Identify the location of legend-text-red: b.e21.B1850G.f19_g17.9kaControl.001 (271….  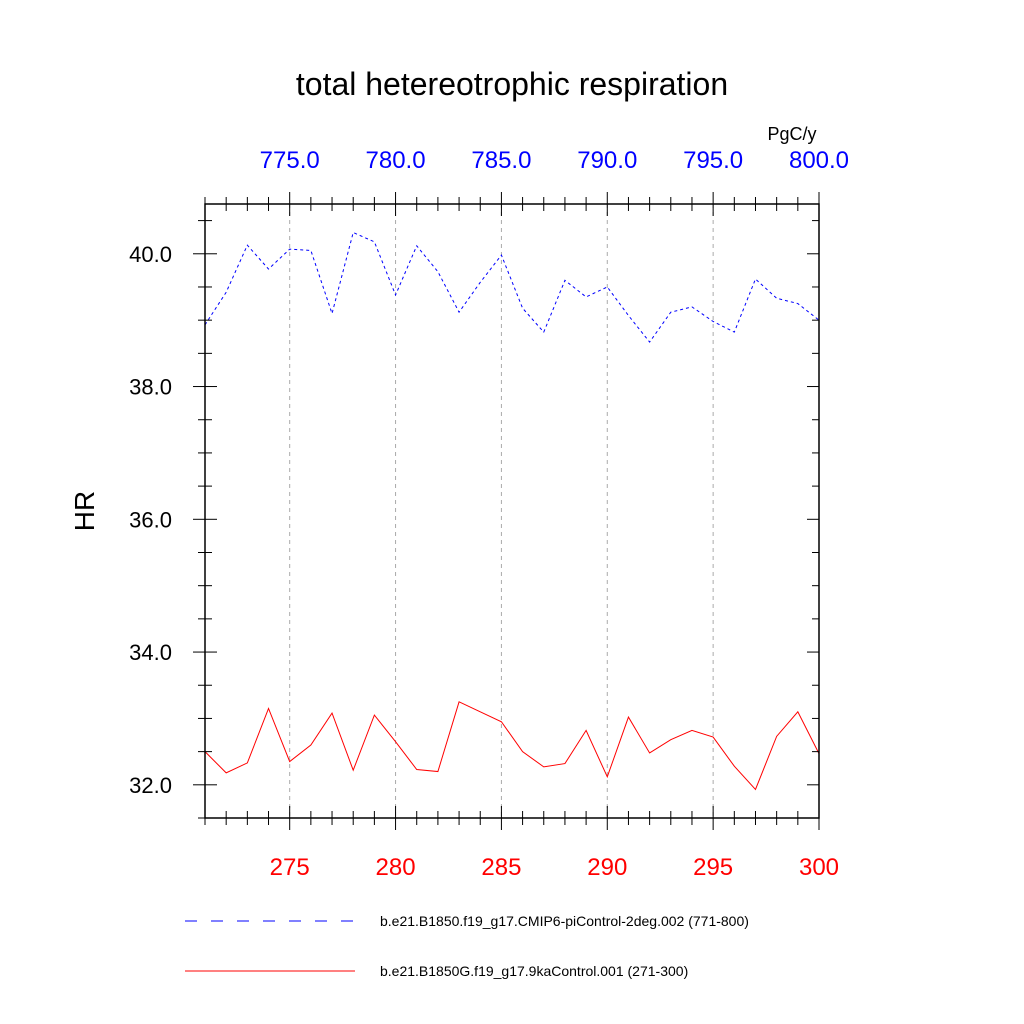
(534, 971).